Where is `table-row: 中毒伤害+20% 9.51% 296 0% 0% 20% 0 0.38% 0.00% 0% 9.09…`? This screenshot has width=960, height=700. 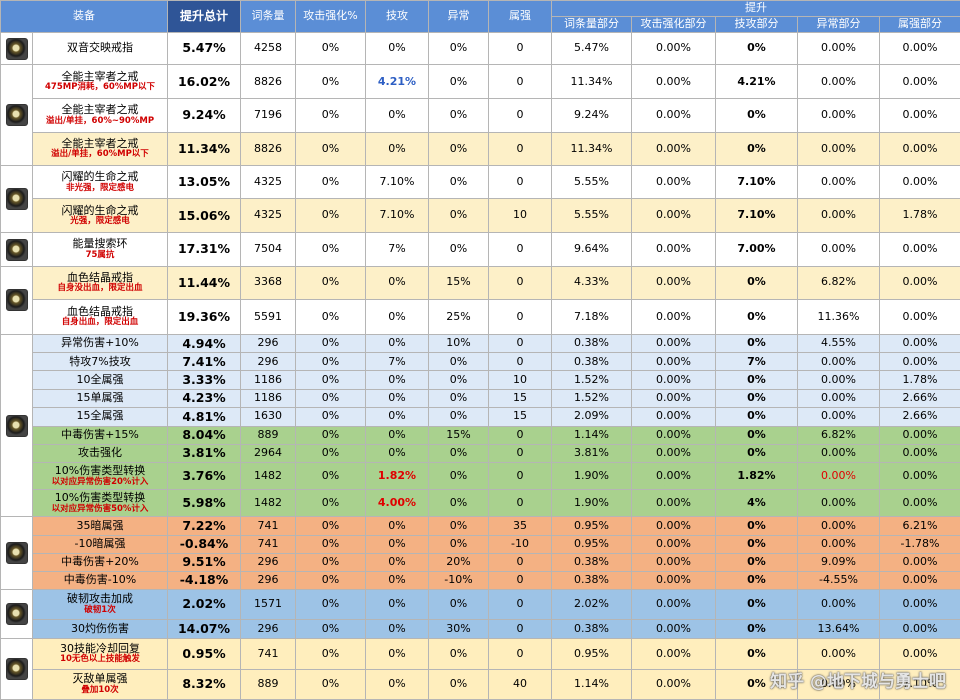 table-row: 中毒伤害+20% 9.51% 296 0% 0% 20% 0 0.38% 0.00% 0% 9.09… is located at coordinates (480, 562).